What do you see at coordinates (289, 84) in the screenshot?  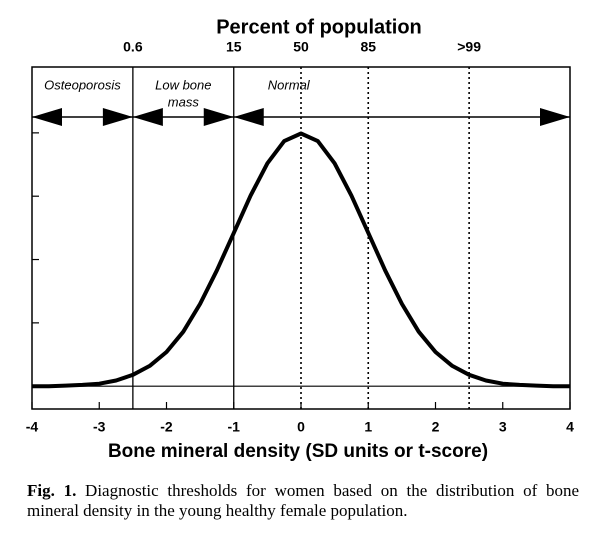 I see `region-label: Normal` at bounding box center [289, 84].